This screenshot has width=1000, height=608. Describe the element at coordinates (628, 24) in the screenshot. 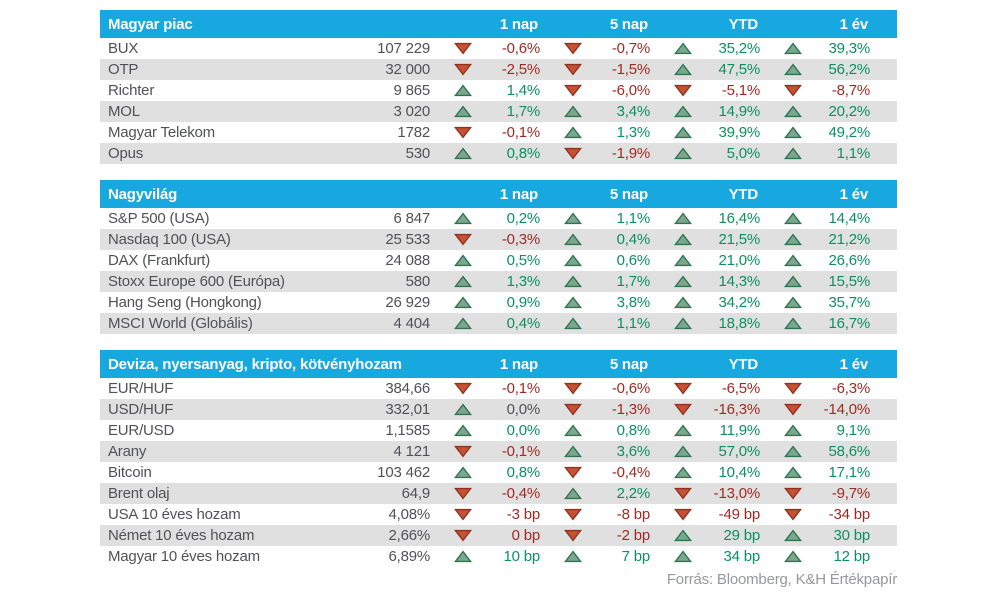

I see `column-header-2: 5 nap` at that location.